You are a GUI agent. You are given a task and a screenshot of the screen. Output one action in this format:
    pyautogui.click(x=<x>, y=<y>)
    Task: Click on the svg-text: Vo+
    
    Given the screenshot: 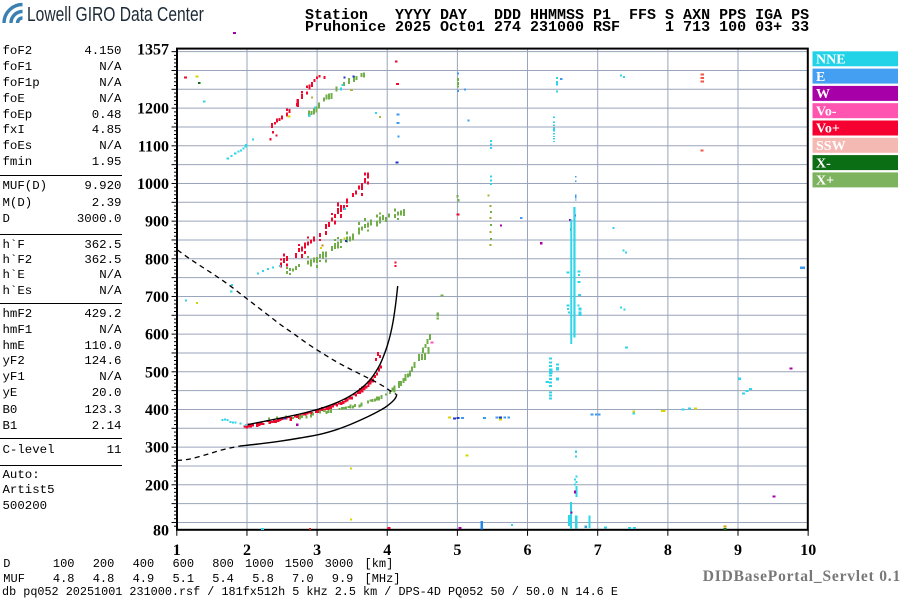 What is the action you would take?
    pyautogui.click(x=828, y=129)
    